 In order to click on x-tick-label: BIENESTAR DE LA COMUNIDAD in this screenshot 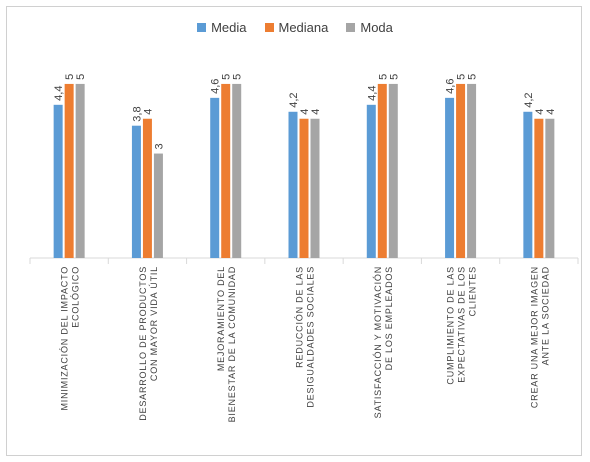, I will do `click(232, 344)`.